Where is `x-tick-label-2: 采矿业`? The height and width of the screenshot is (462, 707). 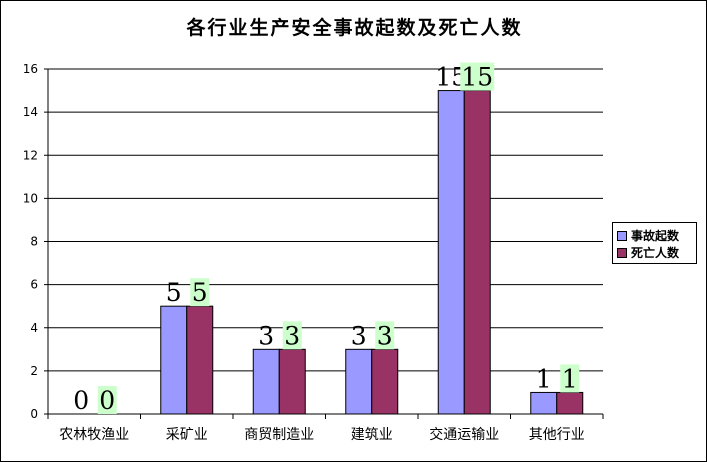 x-tick-label-2: 采矿业 is located at coordinates (187, 435).